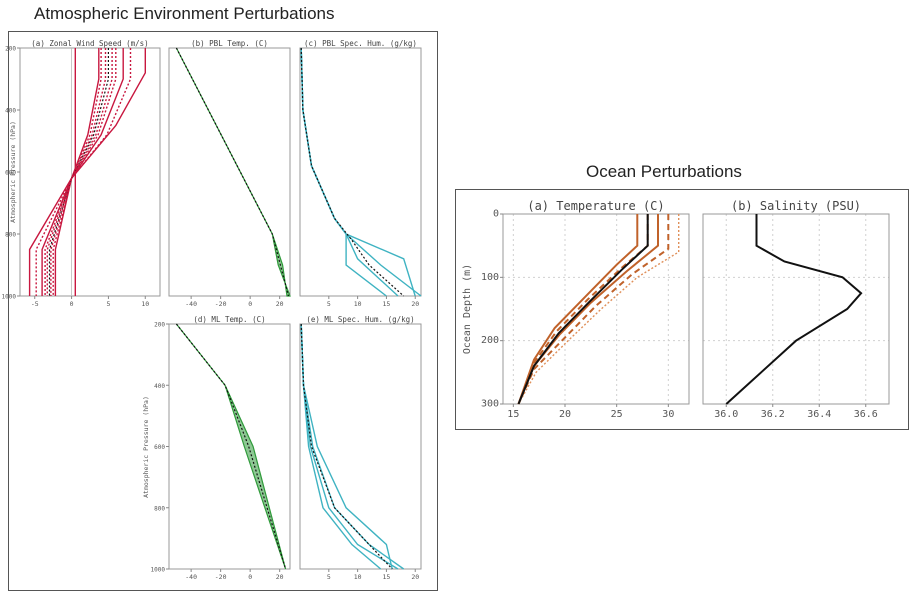 Image resolution: width=913 pixels, height=595 pixels. What do you see at coordinates (229, 43) in the screenshot?
I see `panel-title: (b) PBL Temp. (C)` at bounding box center [229, 43].